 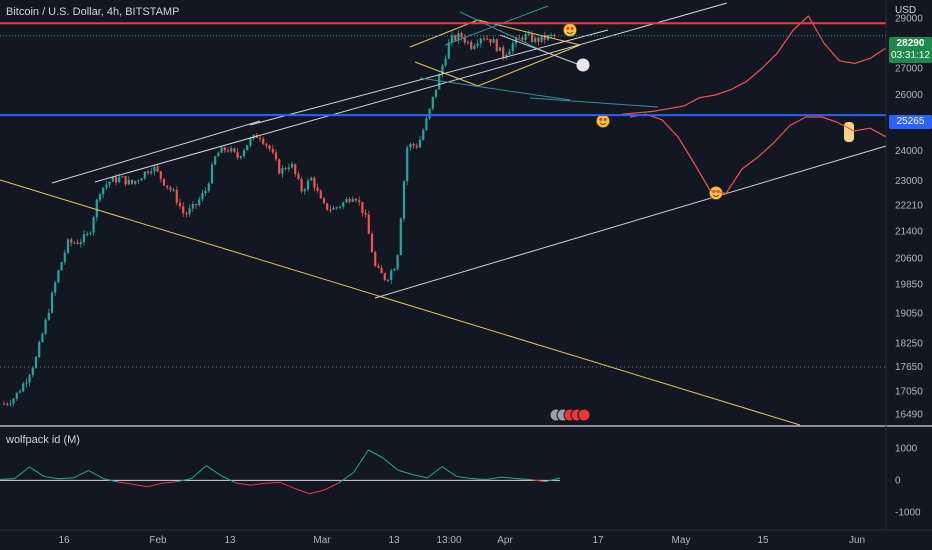 What do you see at coordinates (909, 206) in the screenshot?
I see `price-tick-label: 22210` at bounding box center [909, 206].